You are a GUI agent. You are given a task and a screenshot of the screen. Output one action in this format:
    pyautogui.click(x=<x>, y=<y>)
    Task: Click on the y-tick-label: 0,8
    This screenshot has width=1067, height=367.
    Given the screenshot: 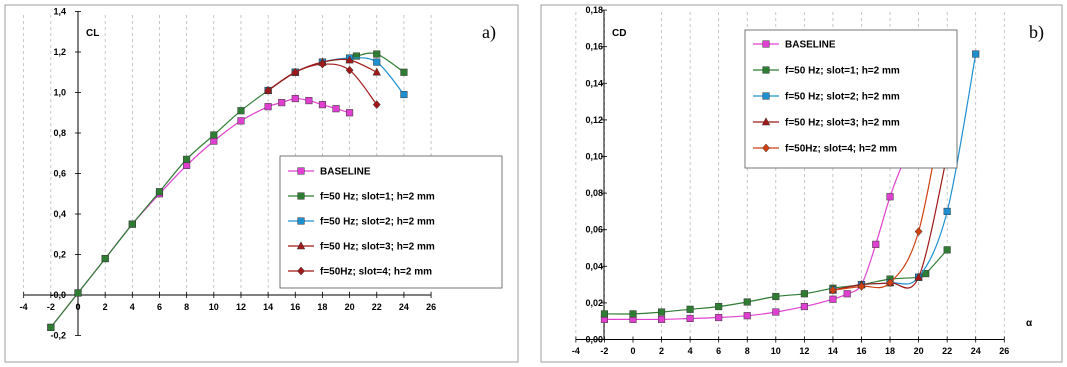 What is the action you would take?
    pyautogui.click(x=59, y=133)
    